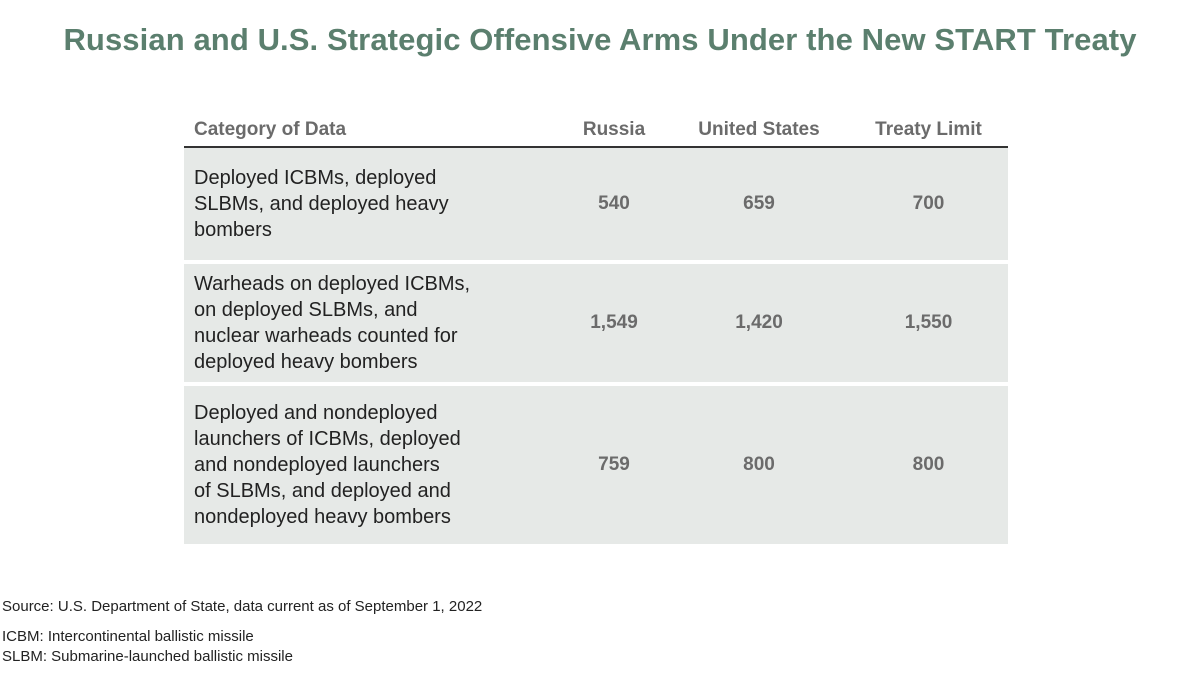  Describe the element at coordinates (327, 439) in the screenshot. I see `category-line: launchers of ICBMs, deployed` at that location.